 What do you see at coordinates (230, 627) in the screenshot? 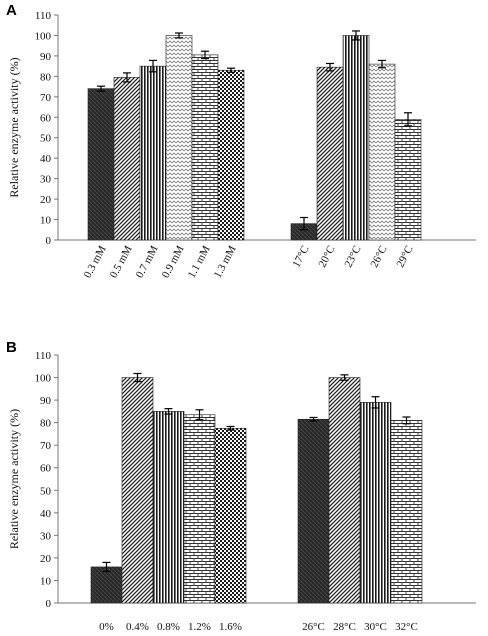
I see `x-tick-label: 1.6%` at bounding box center [230, 627].